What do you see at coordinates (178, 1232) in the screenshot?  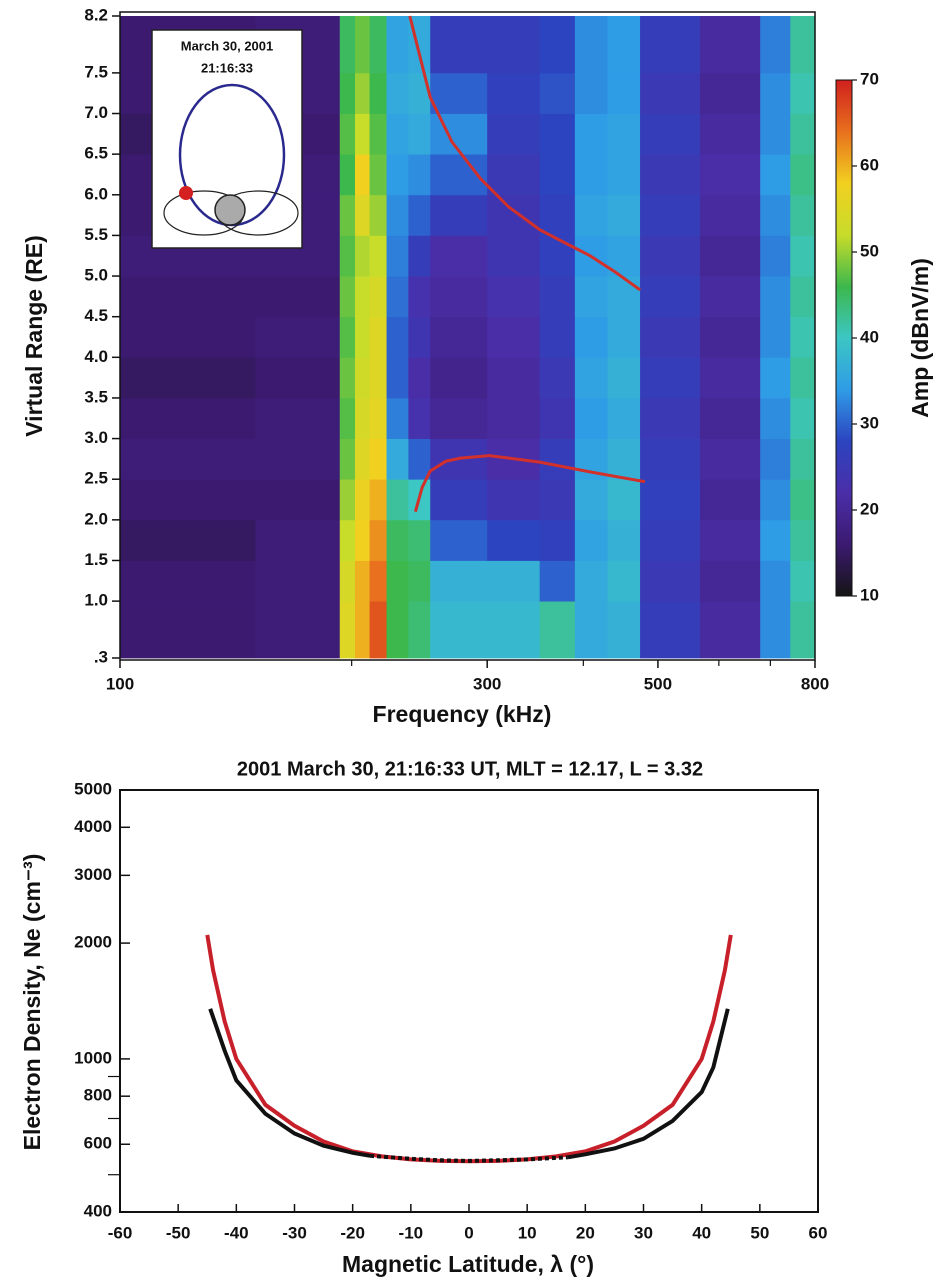 I see `x-tick-label: -50` at bounding box center [178, 1232].